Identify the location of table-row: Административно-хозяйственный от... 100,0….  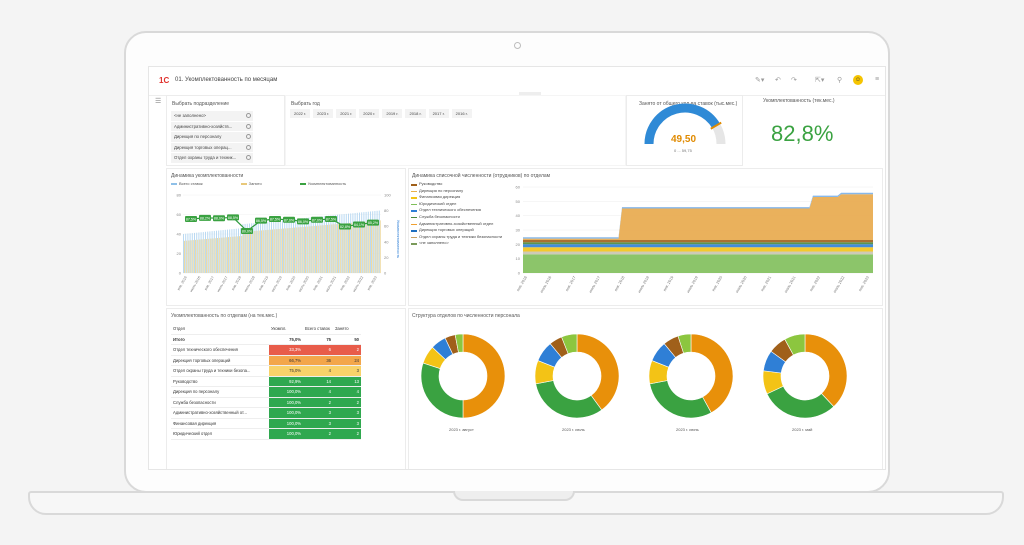
(266, 413).